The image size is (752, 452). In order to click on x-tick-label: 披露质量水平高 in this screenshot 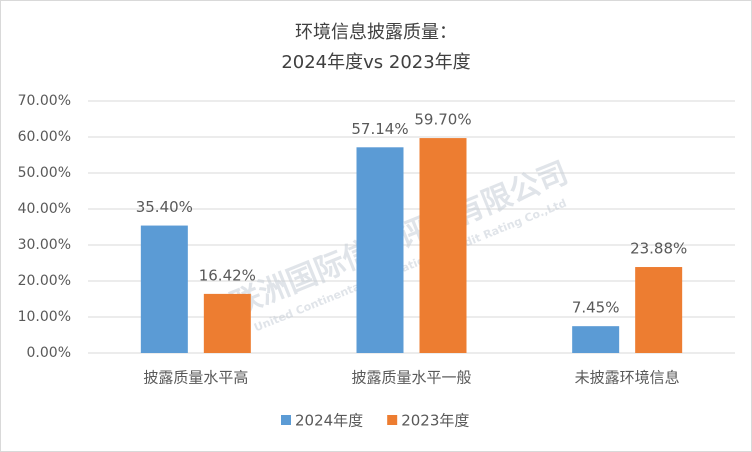, I will do `click(195, 378)`.